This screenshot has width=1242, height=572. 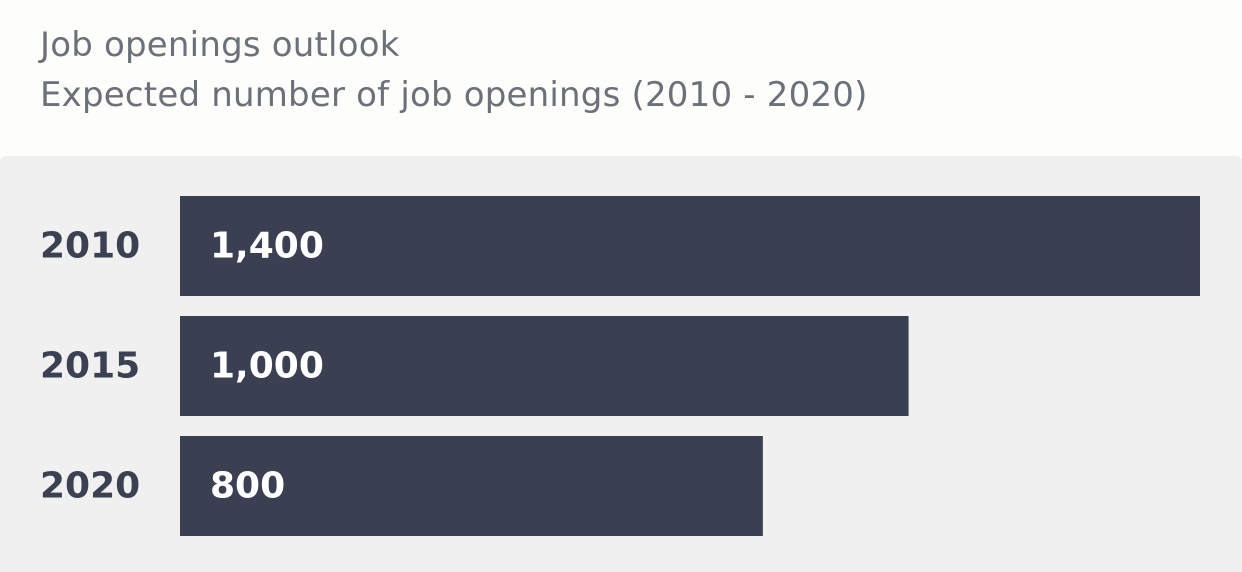 I want to click on bar-2010, so click(x=690, y=246).